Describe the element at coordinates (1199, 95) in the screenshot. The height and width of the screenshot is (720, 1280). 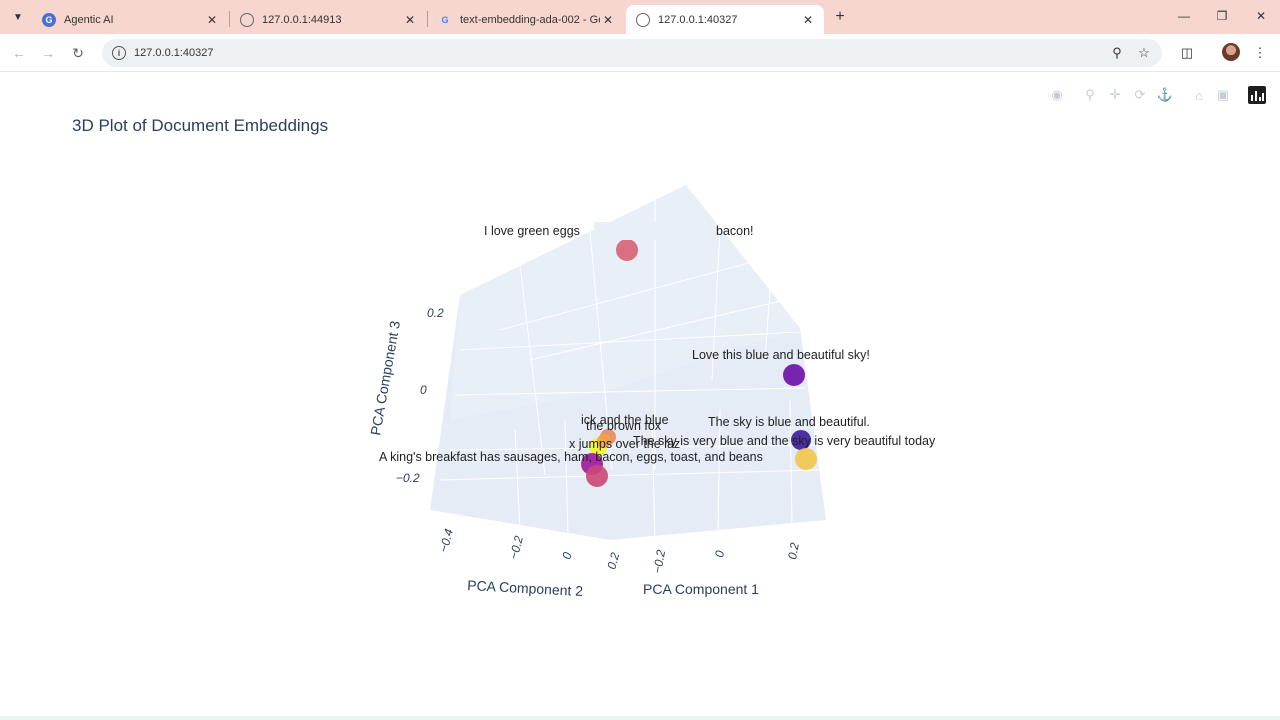
I see `home-icon: ⌂` at that location.